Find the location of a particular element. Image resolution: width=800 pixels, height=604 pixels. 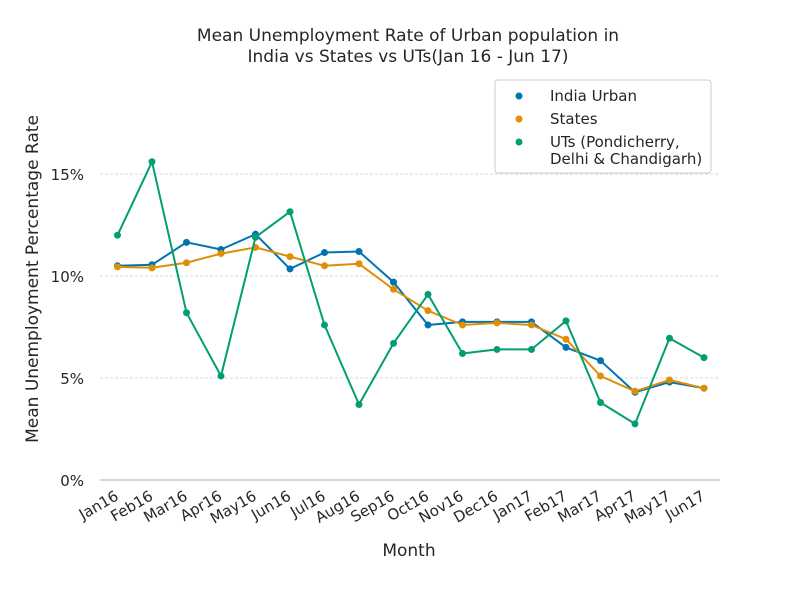

y-tick-label: 10% is located at coordinates (67, 277).